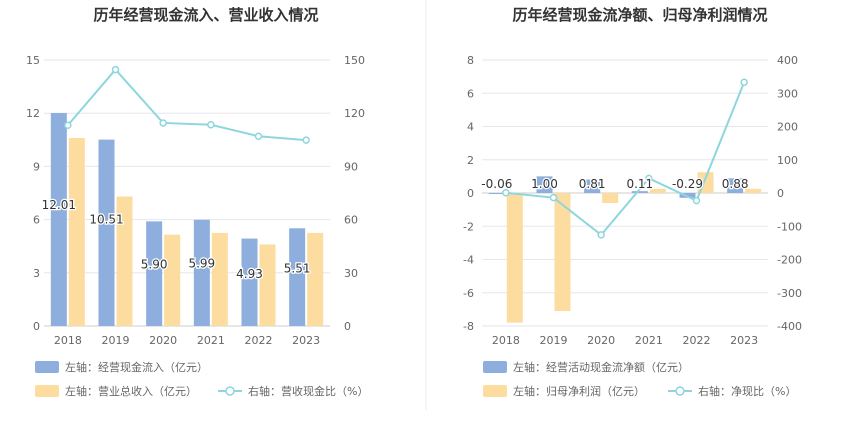 This screenshot has height=437, width=850. What do you see at coordinates (33, 60) in the screenshot?
I see `left-axis-tick-label: 15` at bounding box center [33, 60].